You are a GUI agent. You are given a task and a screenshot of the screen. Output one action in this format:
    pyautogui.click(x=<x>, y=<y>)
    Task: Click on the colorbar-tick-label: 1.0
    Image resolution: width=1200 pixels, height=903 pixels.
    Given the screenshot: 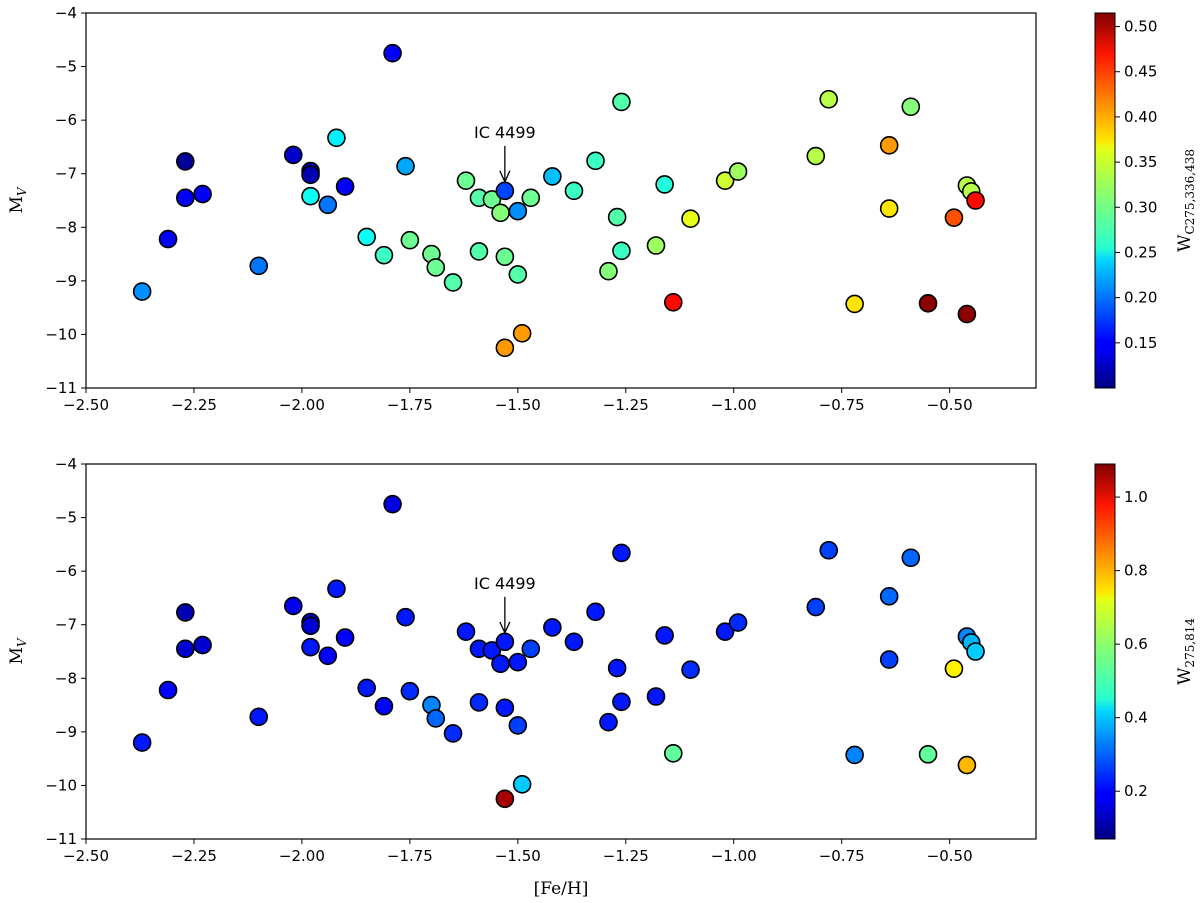 What is the action you would take?
    pyautogui.click(x=1136, y=497)
    